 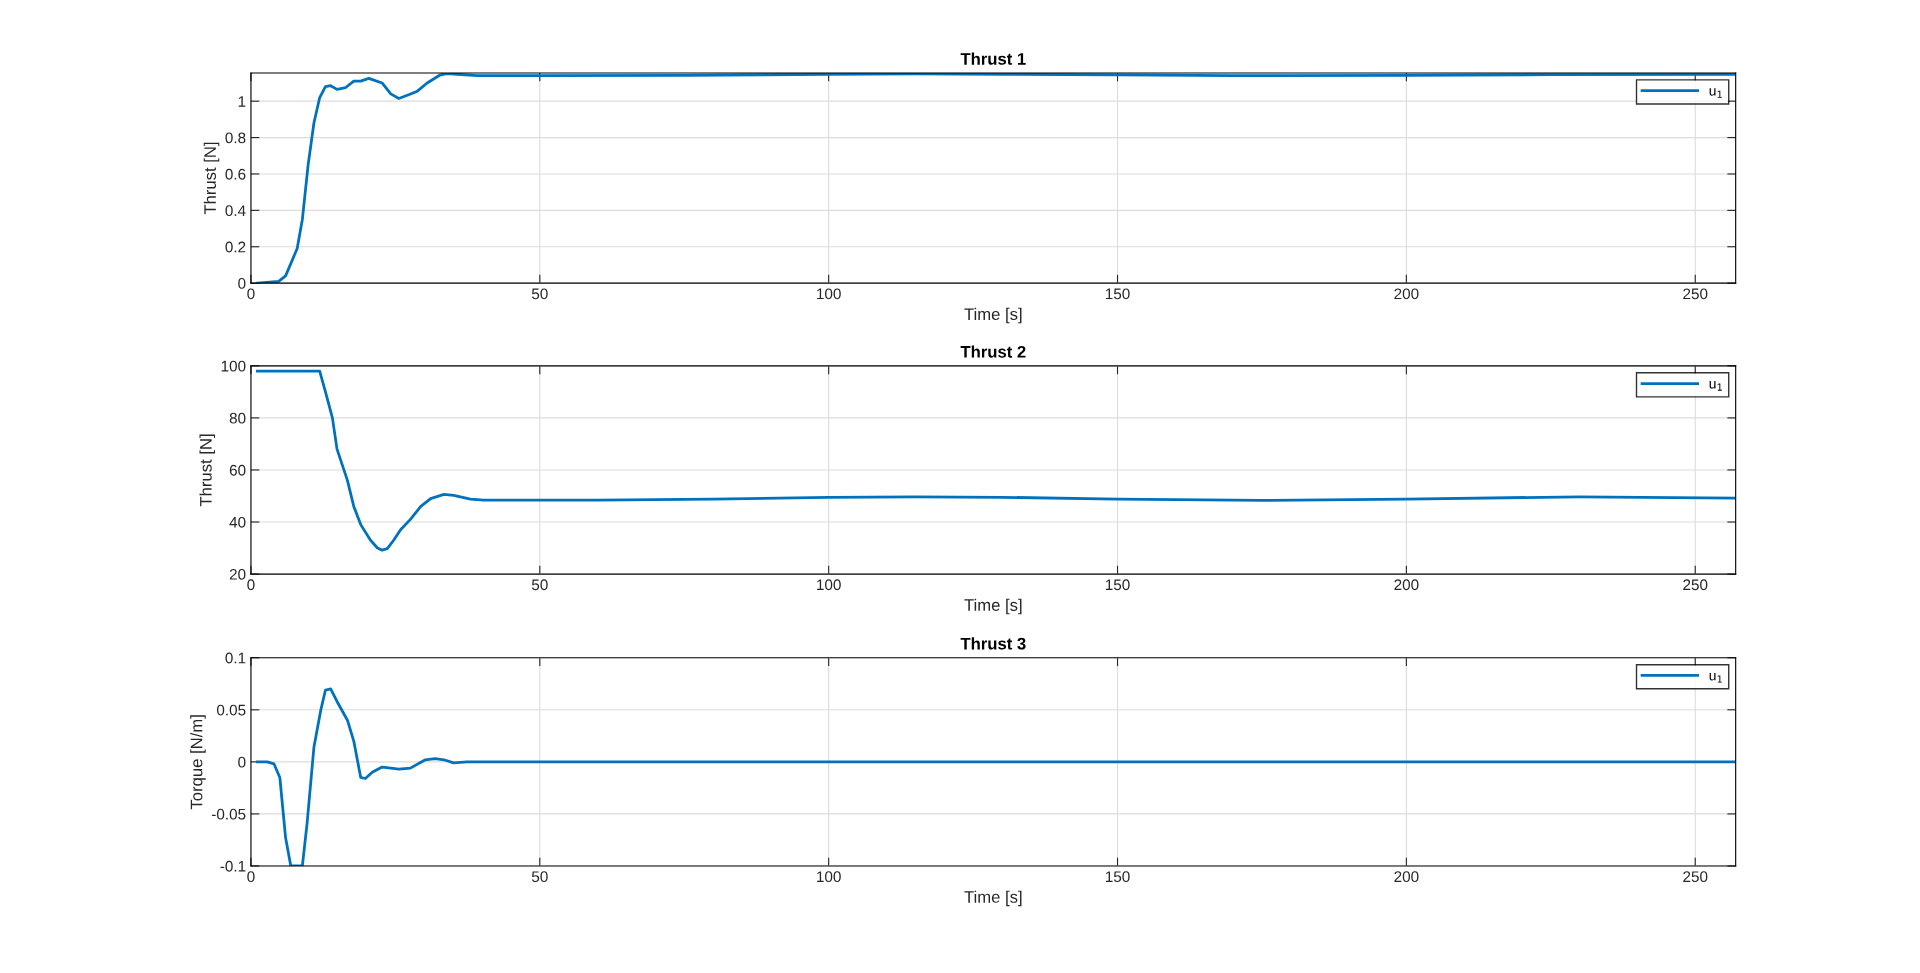 What do you see at coordinates (228, 814) in the screenshot?
I see `y-tick-label: -0.05` at bounding box center [228, 814].